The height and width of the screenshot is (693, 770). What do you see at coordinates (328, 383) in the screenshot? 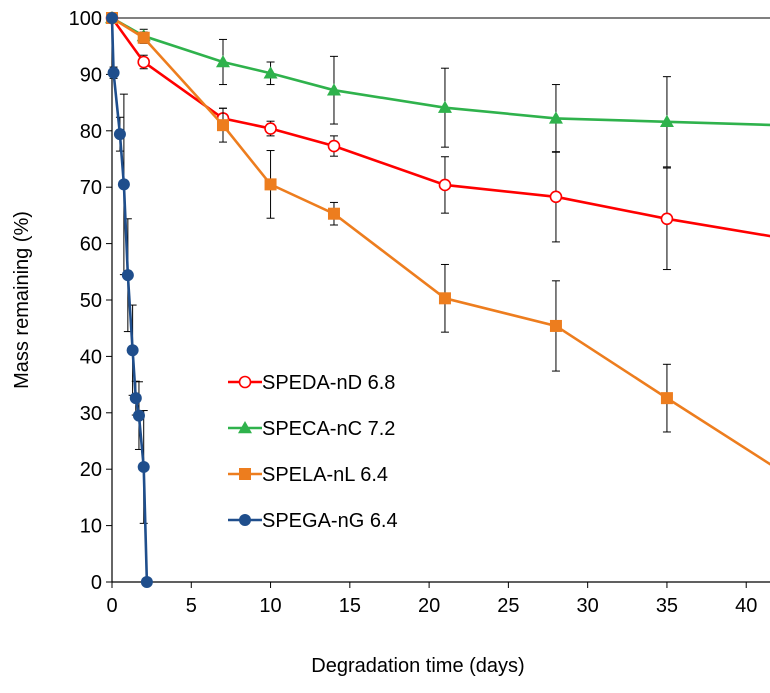
I see `legend-label: SPEDA-nD 6.8` at bounding box center [328, 383].